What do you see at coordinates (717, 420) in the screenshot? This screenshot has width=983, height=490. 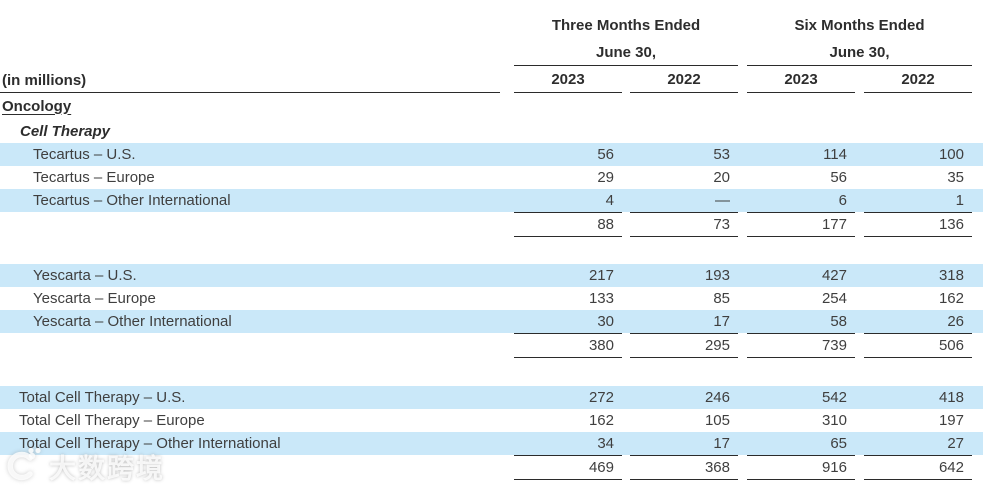 I see `value-cell: 105` at bounding box center [717, 420].